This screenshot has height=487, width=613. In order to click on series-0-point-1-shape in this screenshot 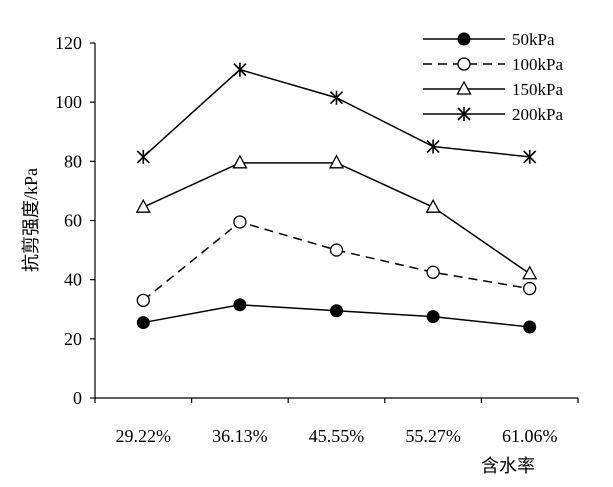, I will do `click(240, 305)`.